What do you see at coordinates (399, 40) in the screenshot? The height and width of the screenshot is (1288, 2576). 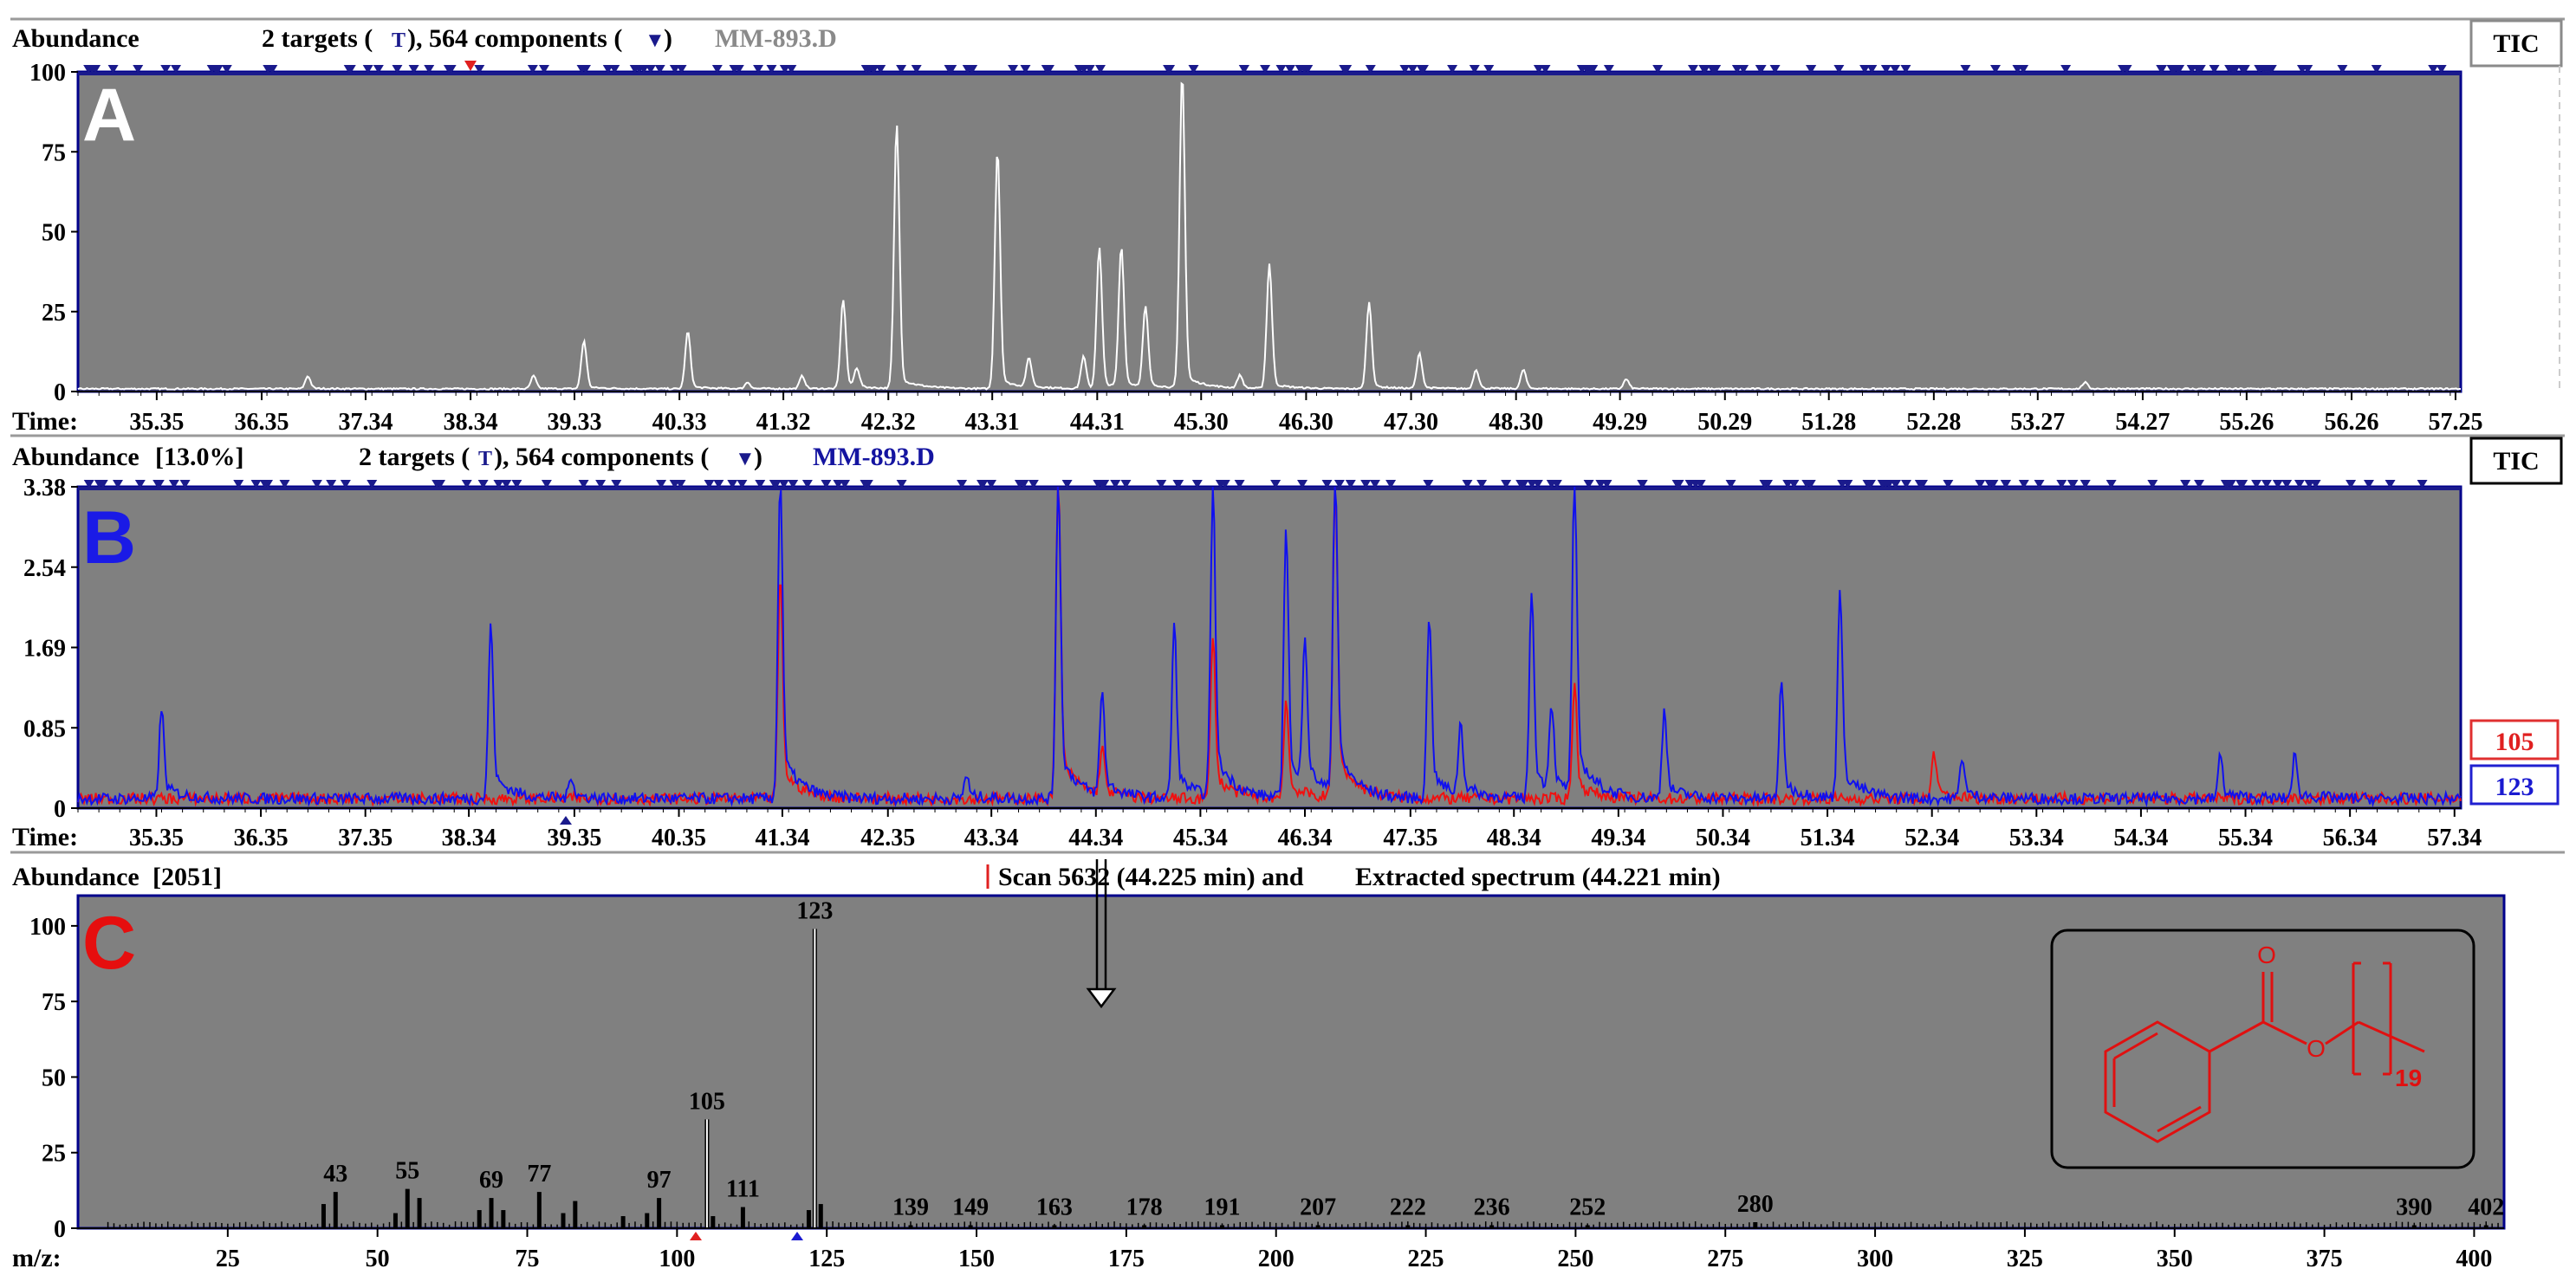 I see `panel-a-targets-icon: T` at bounding box center [399, 40].